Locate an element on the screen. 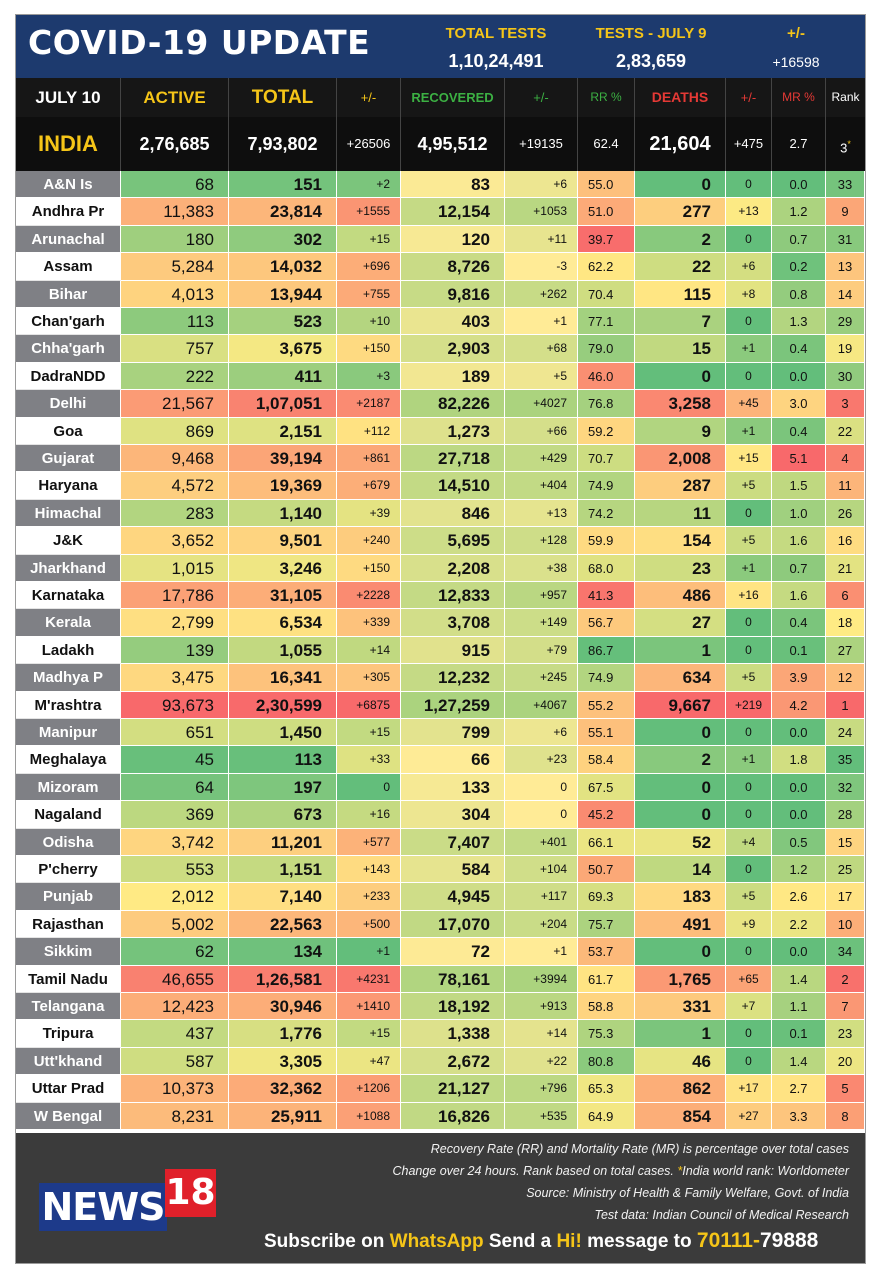 The width and height of the screenshot is (881, 1280). state-name: Manipur is located at coordinates (68, 733).